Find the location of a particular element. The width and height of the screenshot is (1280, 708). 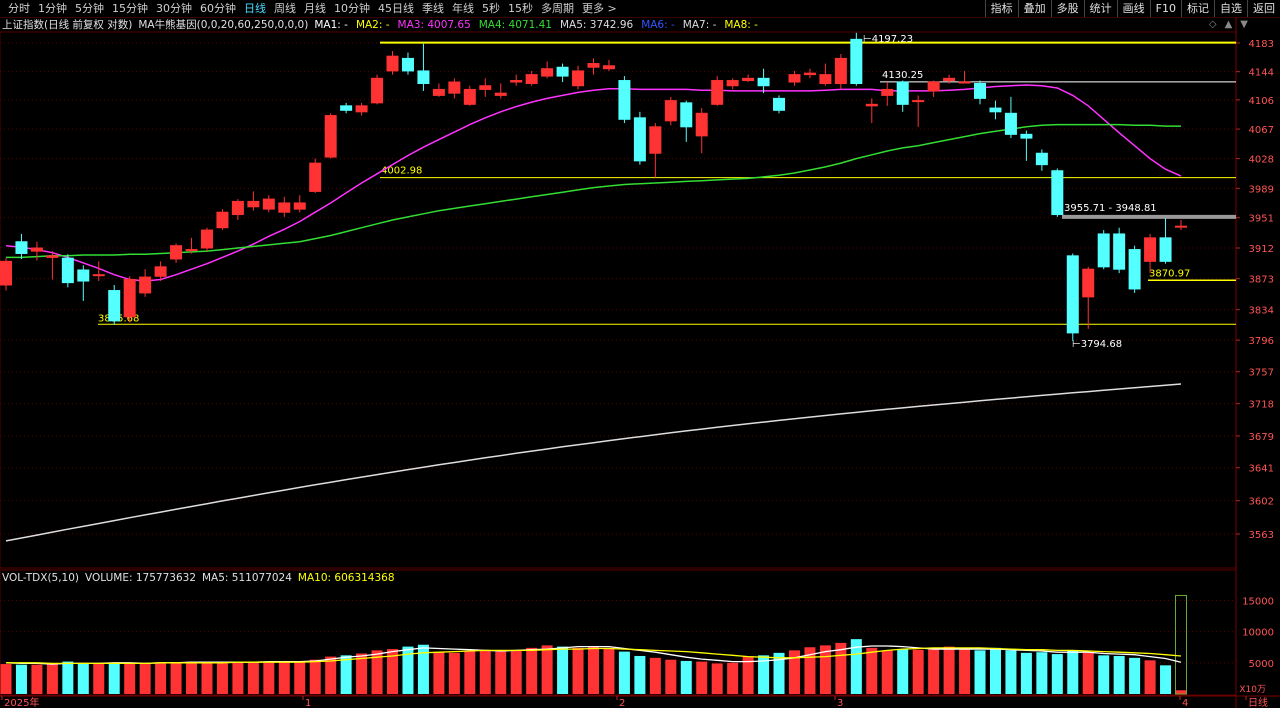

period-tab-6: 日线 is located at coordinates (255, 8).